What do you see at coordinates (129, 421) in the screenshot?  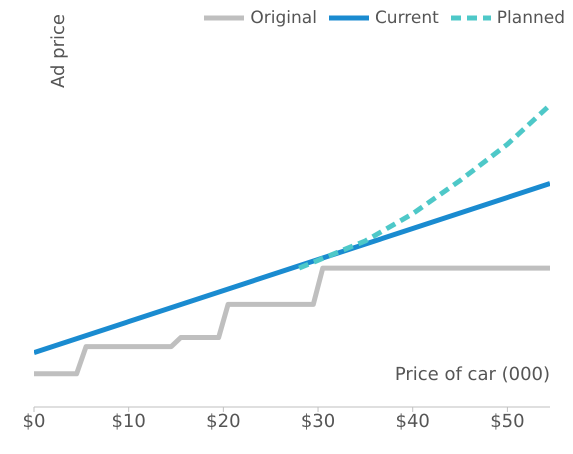 I see `x-tick-label: $10` at bounding box center [129, 421].